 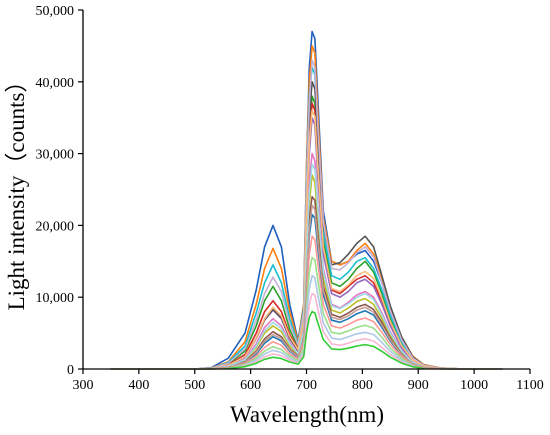 What do you see at coordinates (55, 155) in the screenshot?
I see `y-tick-label: 30,000` at bounding box center [55, 155].